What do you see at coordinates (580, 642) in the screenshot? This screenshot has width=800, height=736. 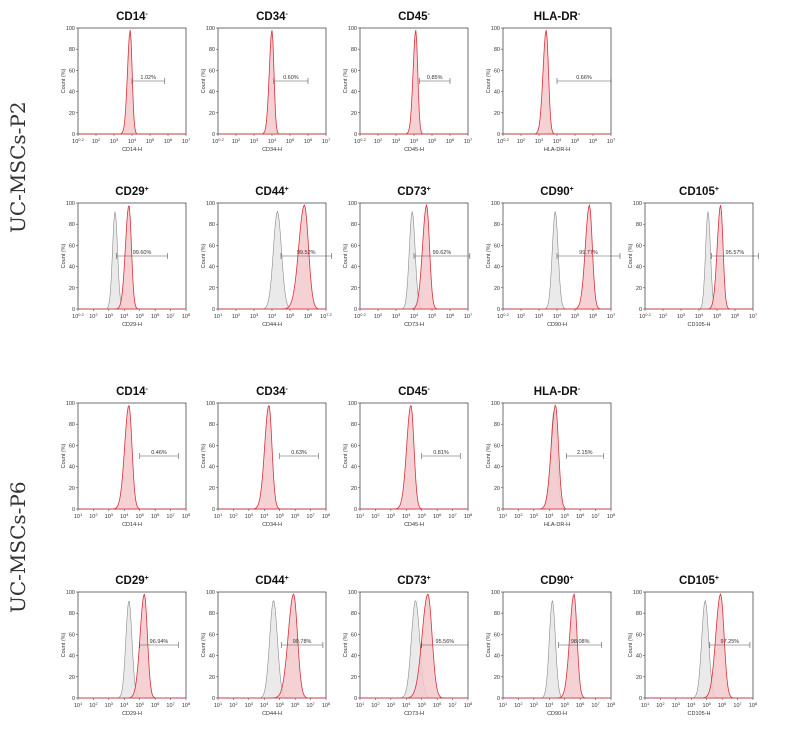 I see `gate-percent-label: 98.08%` at bounding box center [580, 642].